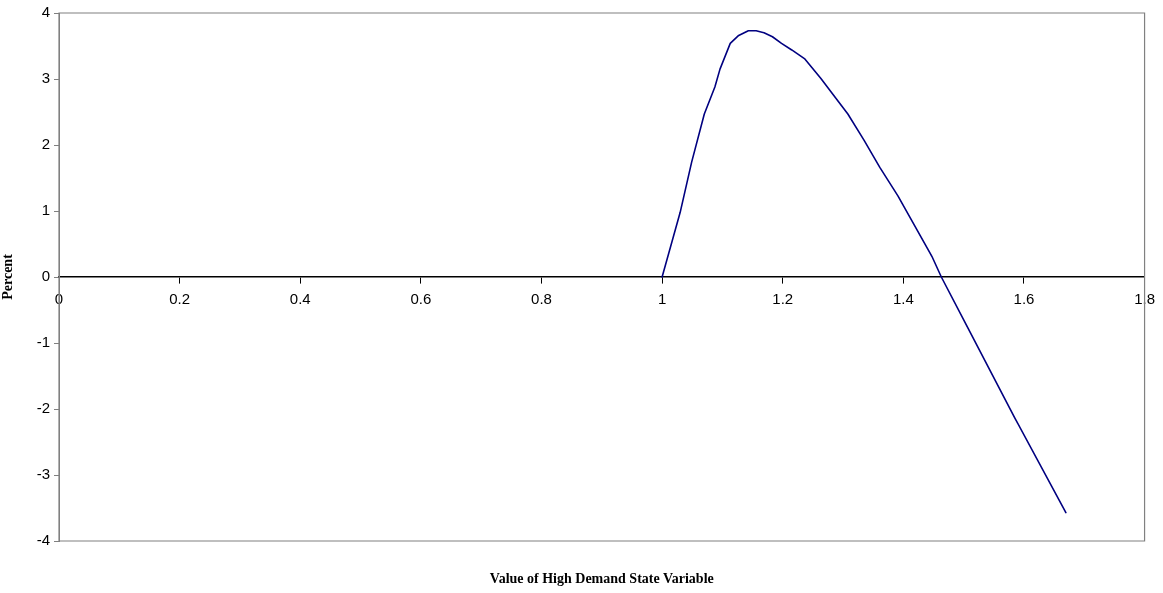  What do you see at coordinates (43, 474) in the screenshot?
I see `y-tick-label: -3` at bounding box center [43, 474].